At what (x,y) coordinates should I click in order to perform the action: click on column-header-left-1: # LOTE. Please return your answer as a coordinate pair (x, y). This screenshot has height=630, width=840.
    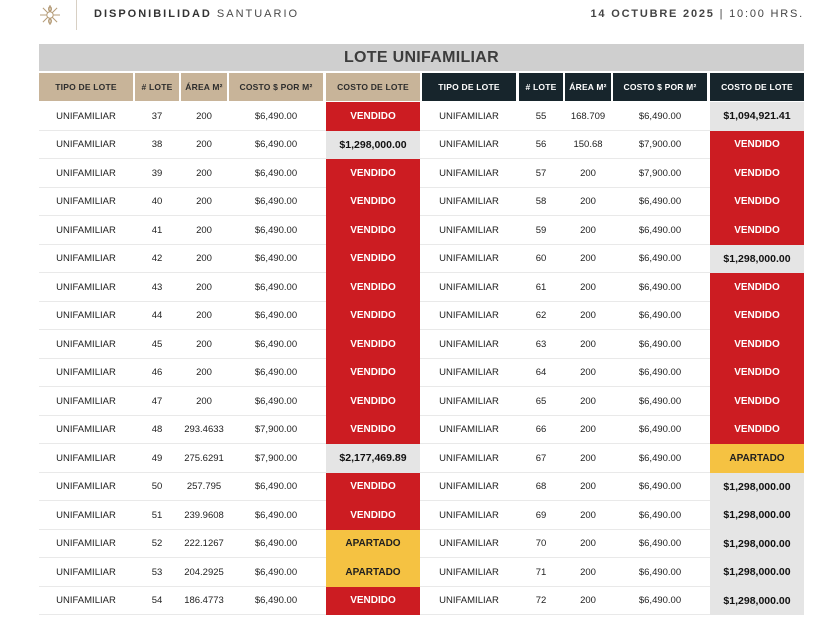
    Looking at the image, I should click on (157, 87).